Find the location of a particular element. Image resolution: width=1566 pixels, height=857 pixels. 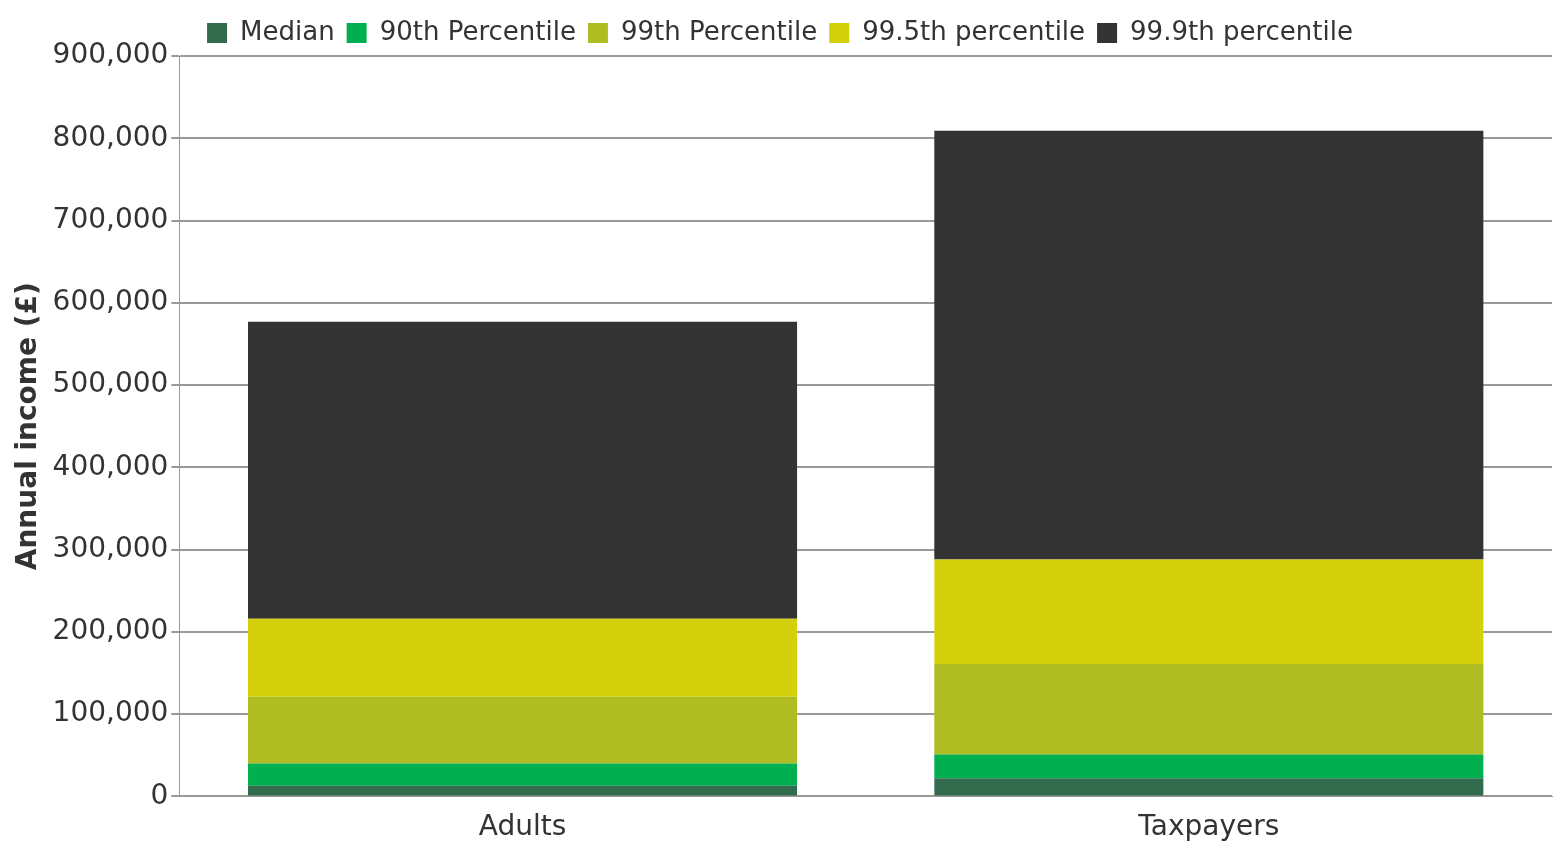

legend-label: 99th Percentile is located at coordinates (719, 30).